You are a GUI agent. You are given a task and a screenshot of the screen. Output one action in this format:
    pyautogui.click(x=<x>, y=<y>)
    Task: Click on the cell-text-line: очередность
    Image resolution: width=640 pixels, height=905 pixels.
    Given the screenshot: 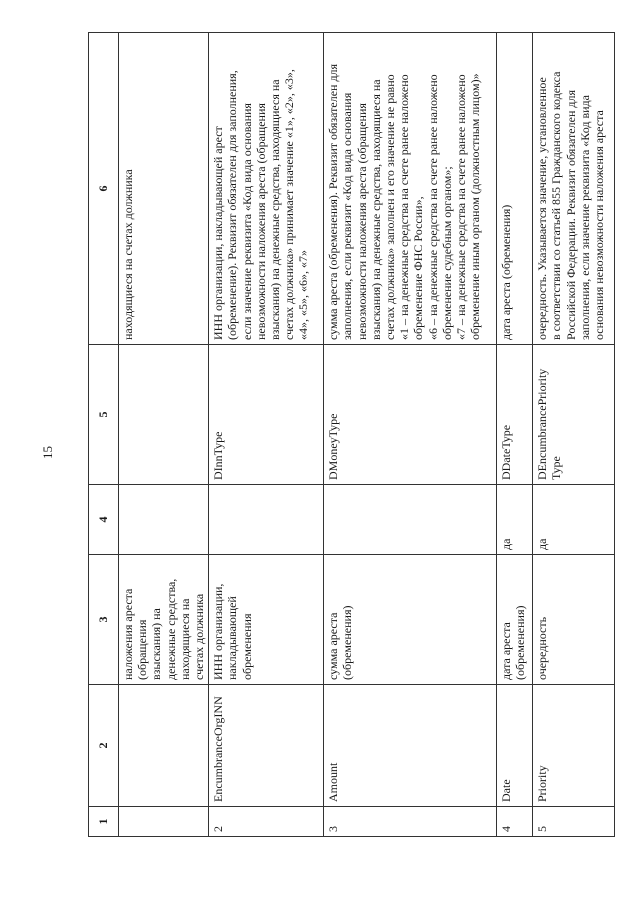 What is the action you would take?
    pyautogui.click(x=542, y=648)
    